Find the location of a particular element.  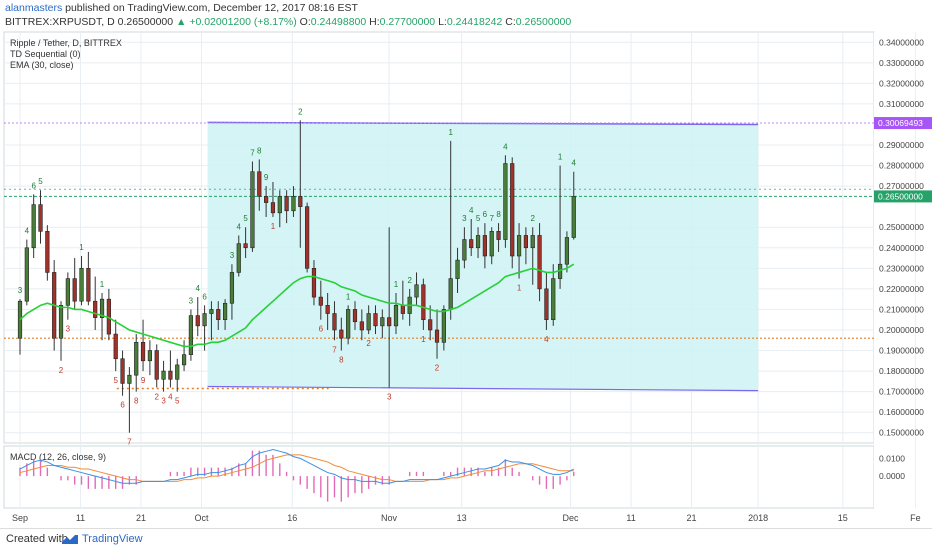

price-tick-label: 0.28000000 is located at coordinates (901, 166).